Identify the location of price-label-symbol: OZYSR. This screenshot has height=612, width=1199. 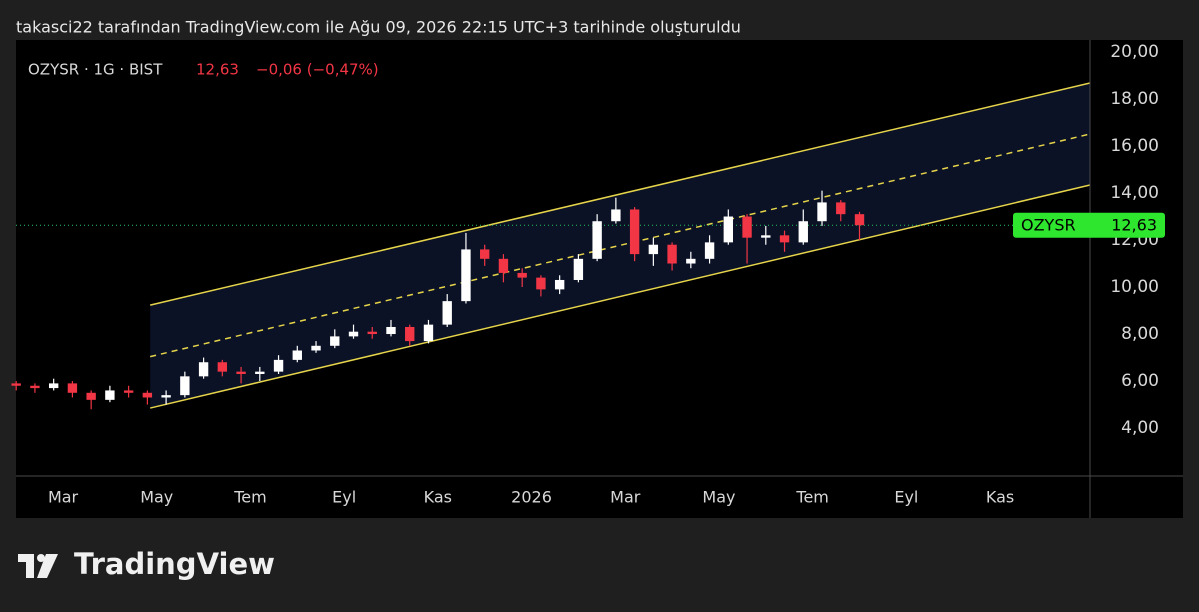
(1048, 225).